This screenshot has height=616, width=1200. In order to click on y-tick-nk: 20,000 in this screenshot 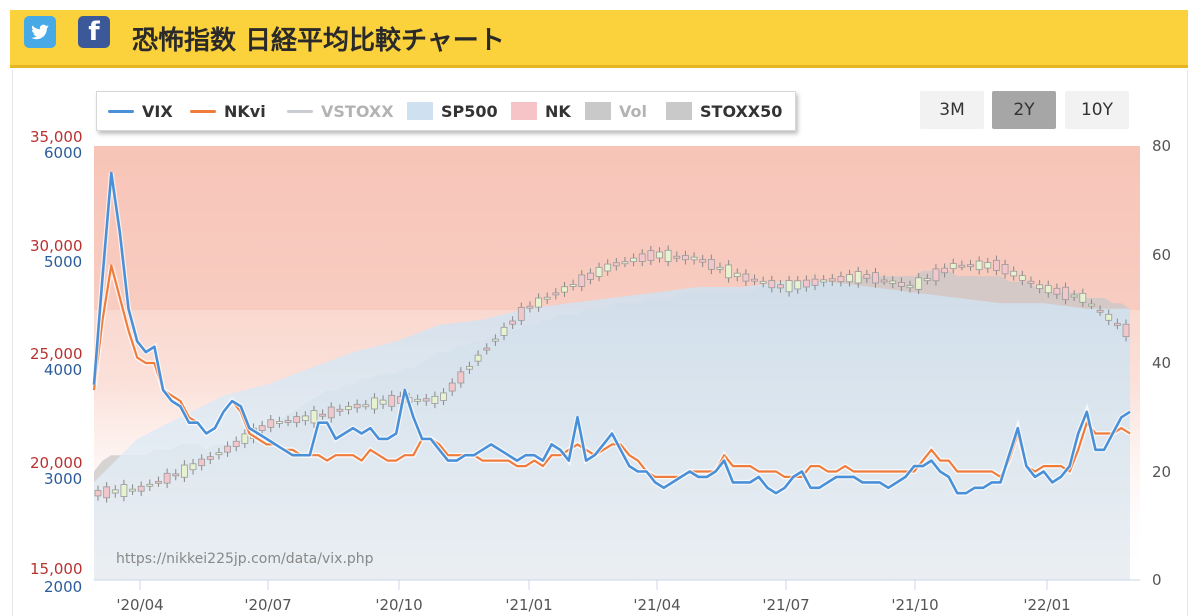, I will do `click(56, 462)`.